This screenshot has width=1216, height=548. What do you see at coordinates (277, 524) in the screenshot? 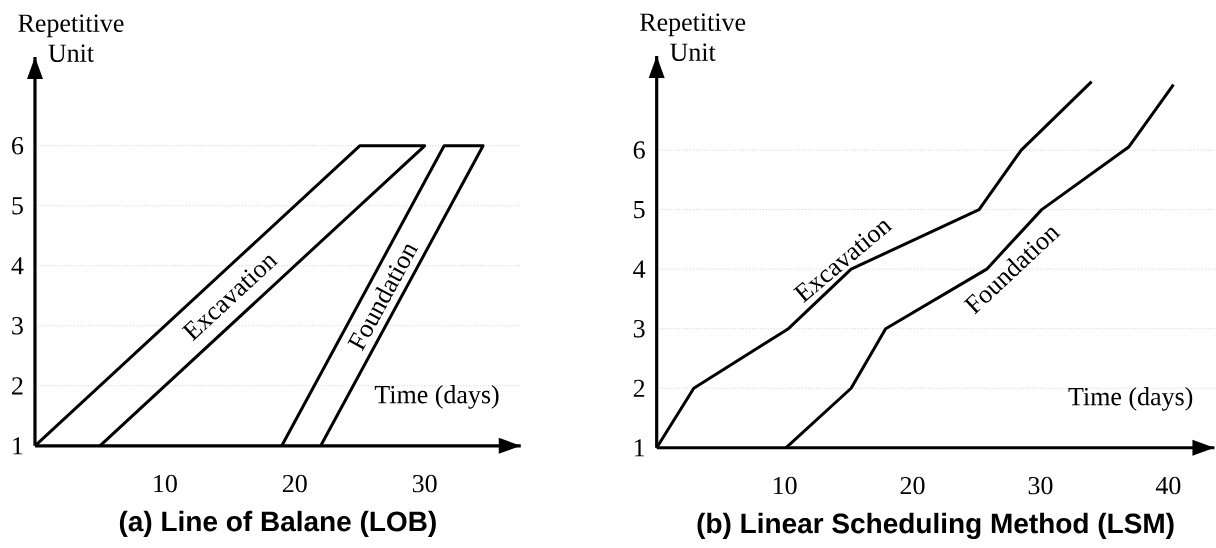
I see `text: (a) Line of Balane (LOB)` at bounding box center [277, 524].